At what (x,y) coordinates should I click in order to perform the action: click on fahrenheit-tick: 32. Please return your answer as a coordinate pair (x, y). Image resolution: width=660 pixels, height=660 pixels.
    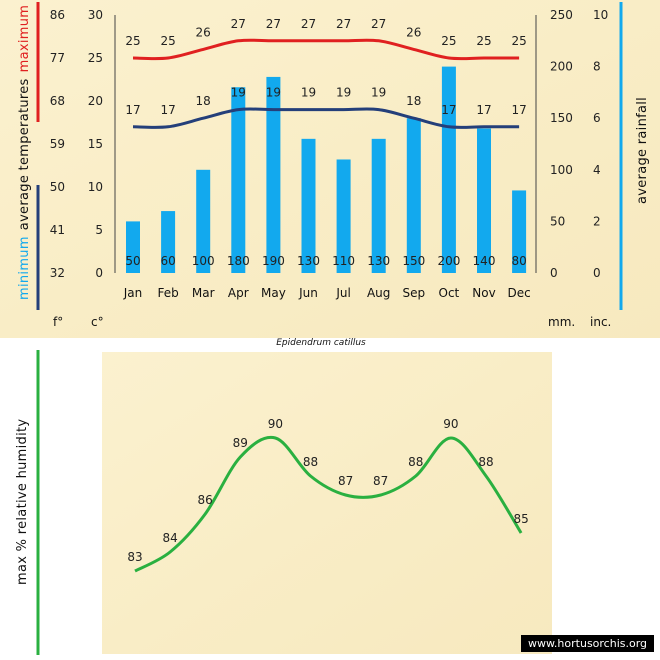
    Looking at the image, I should click on (57, 273).